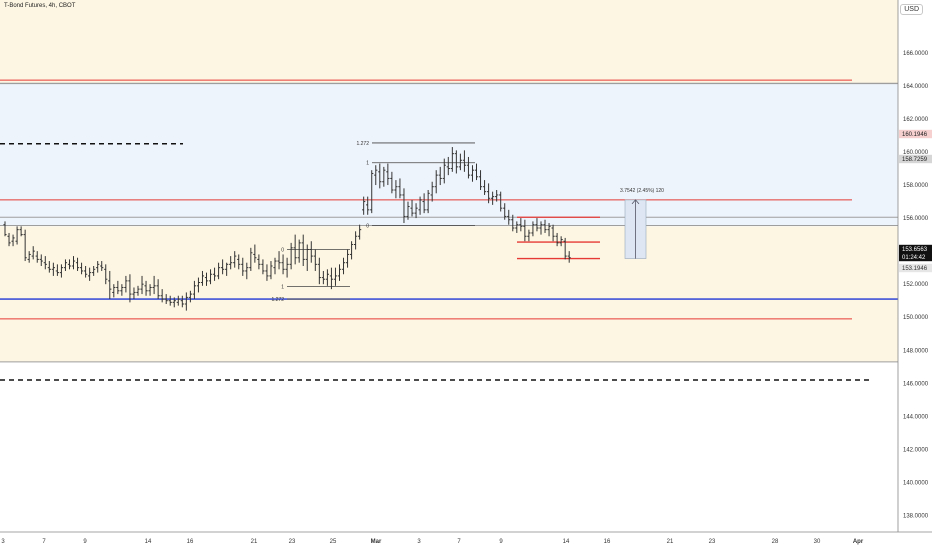 The width and height of the screenshot is (932, 550). I want to click on x-tick-label: 28, so click(775, 542).